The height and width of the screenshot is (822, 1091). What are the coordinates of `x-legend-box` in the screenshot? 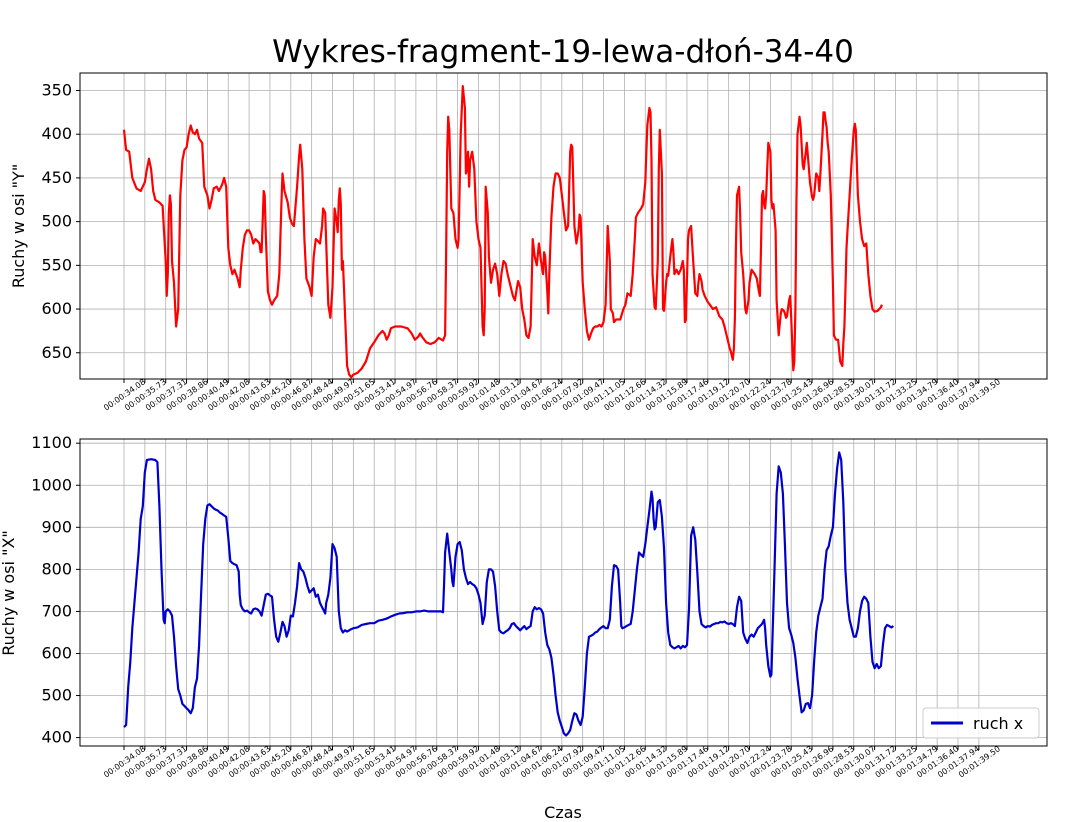 It's located at (981, 723).